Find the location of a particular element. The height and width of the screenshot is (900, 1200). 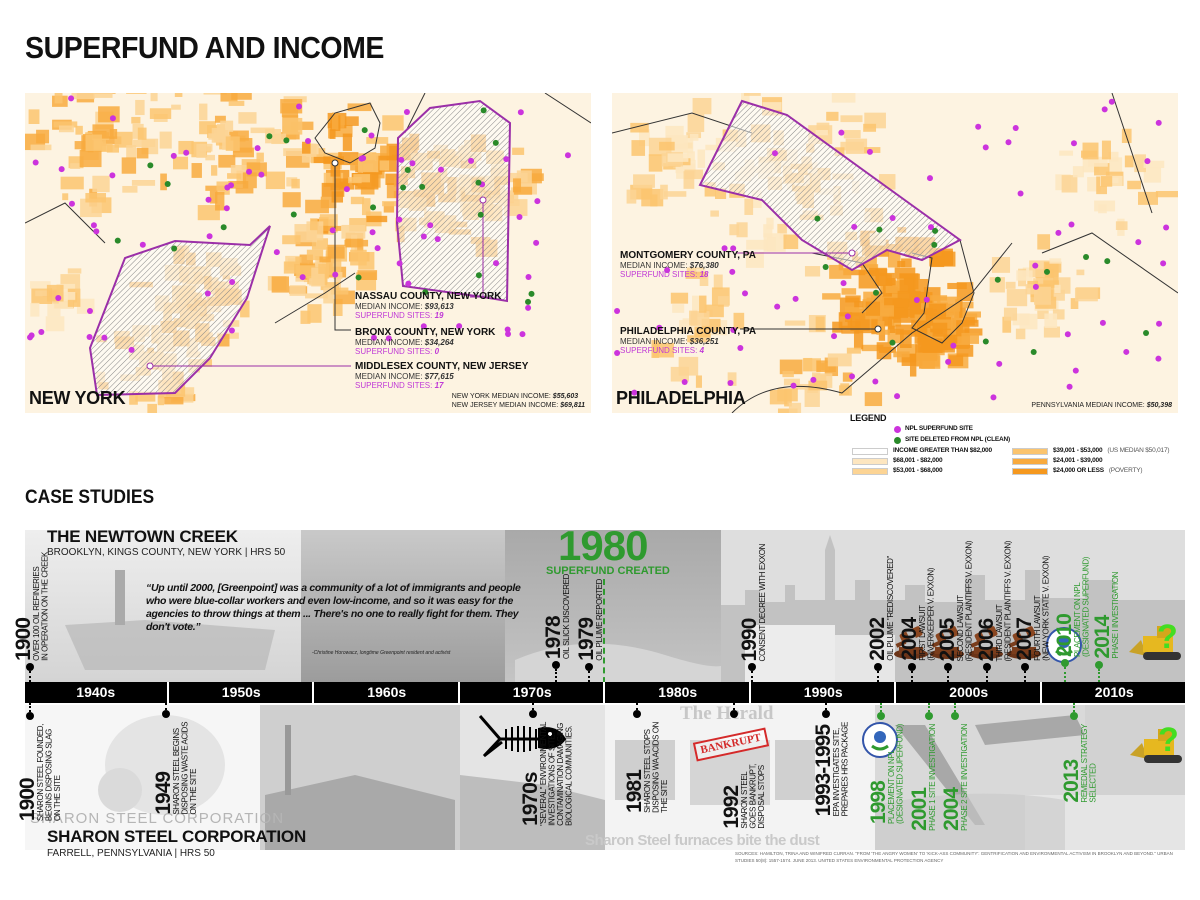

county-income: MEDIAN INCOME: $77,615 is located at coordinates (404, 376).